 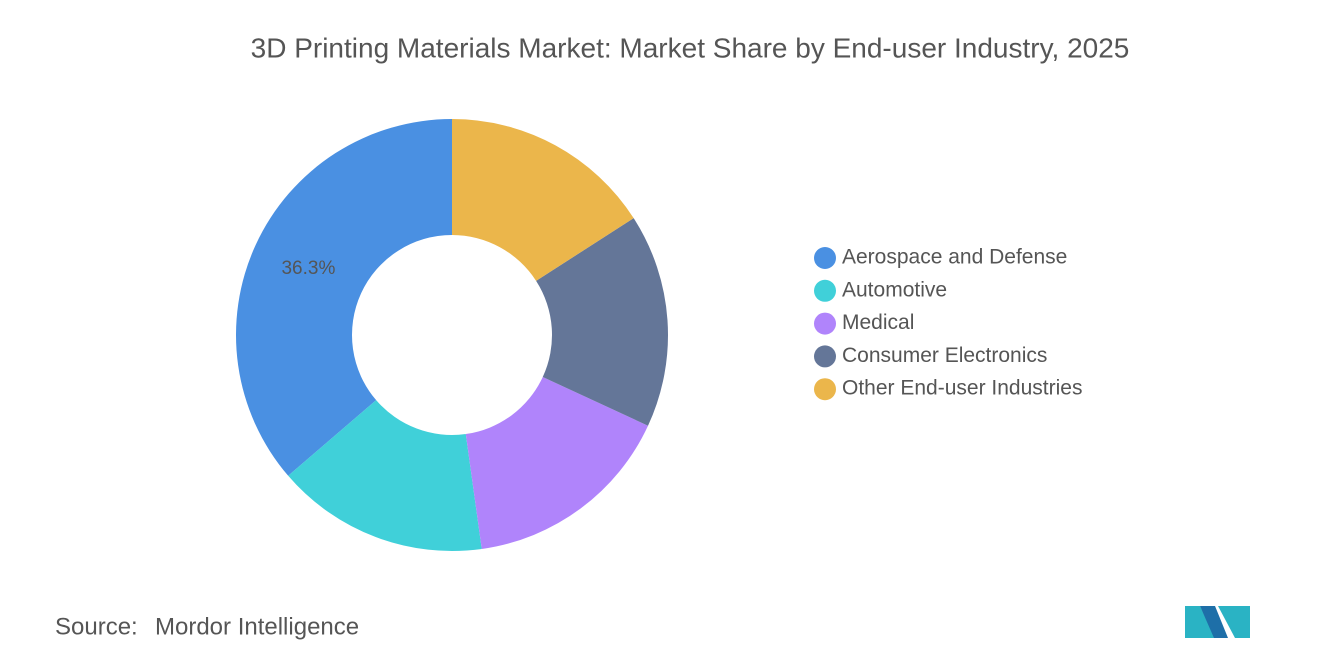 I want to click on legend-label: Other End-user Industries, so click(x=962, y=388).